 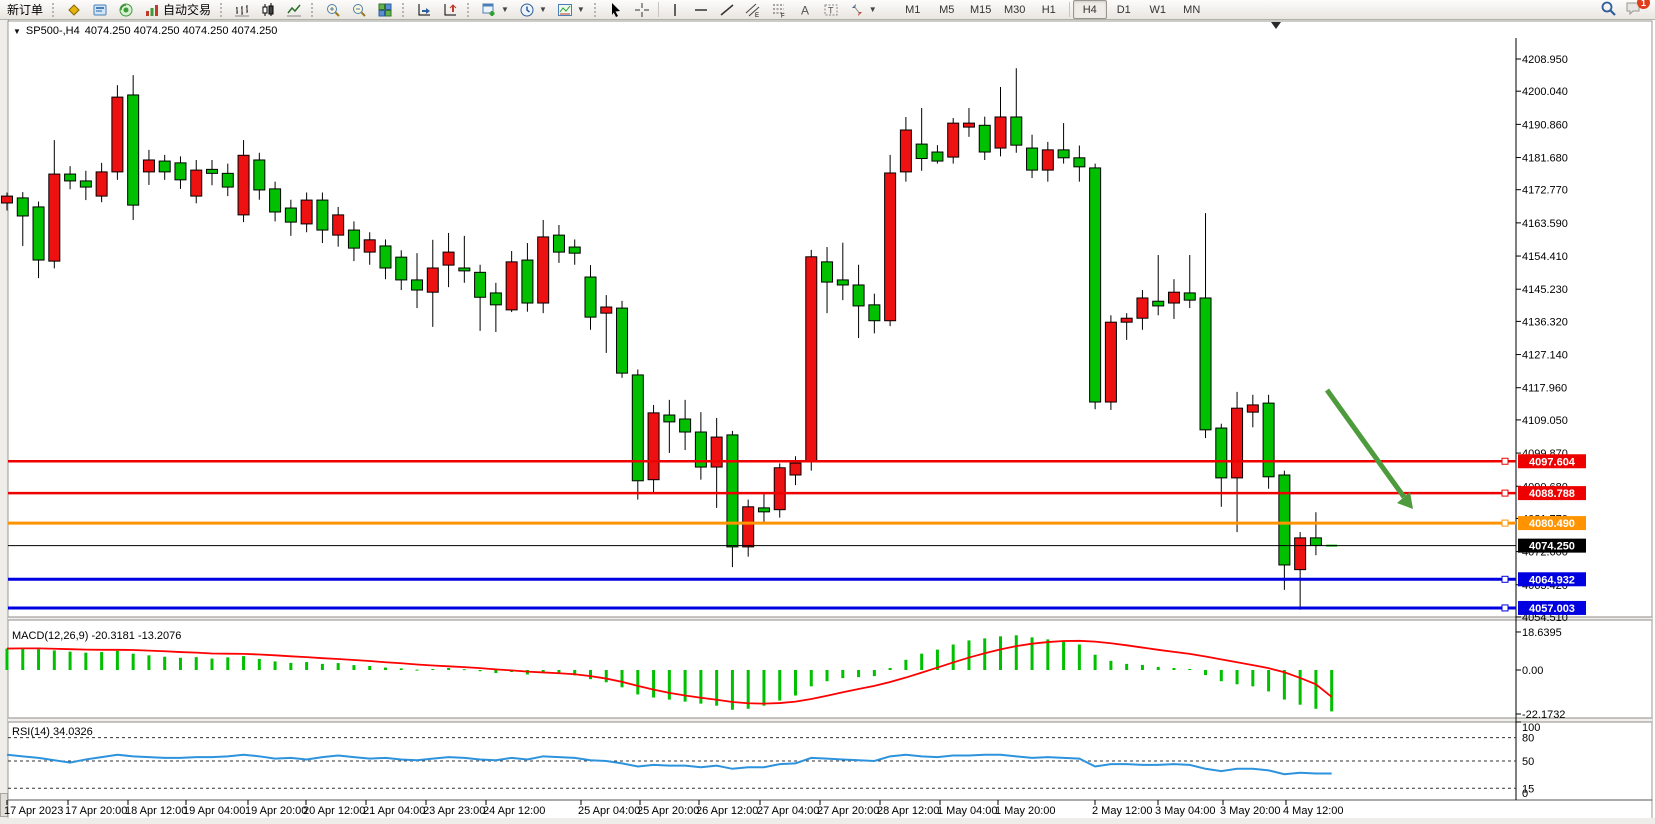 I want to click on auto-trading-button: 自动交易, so click(x=177, y=10).